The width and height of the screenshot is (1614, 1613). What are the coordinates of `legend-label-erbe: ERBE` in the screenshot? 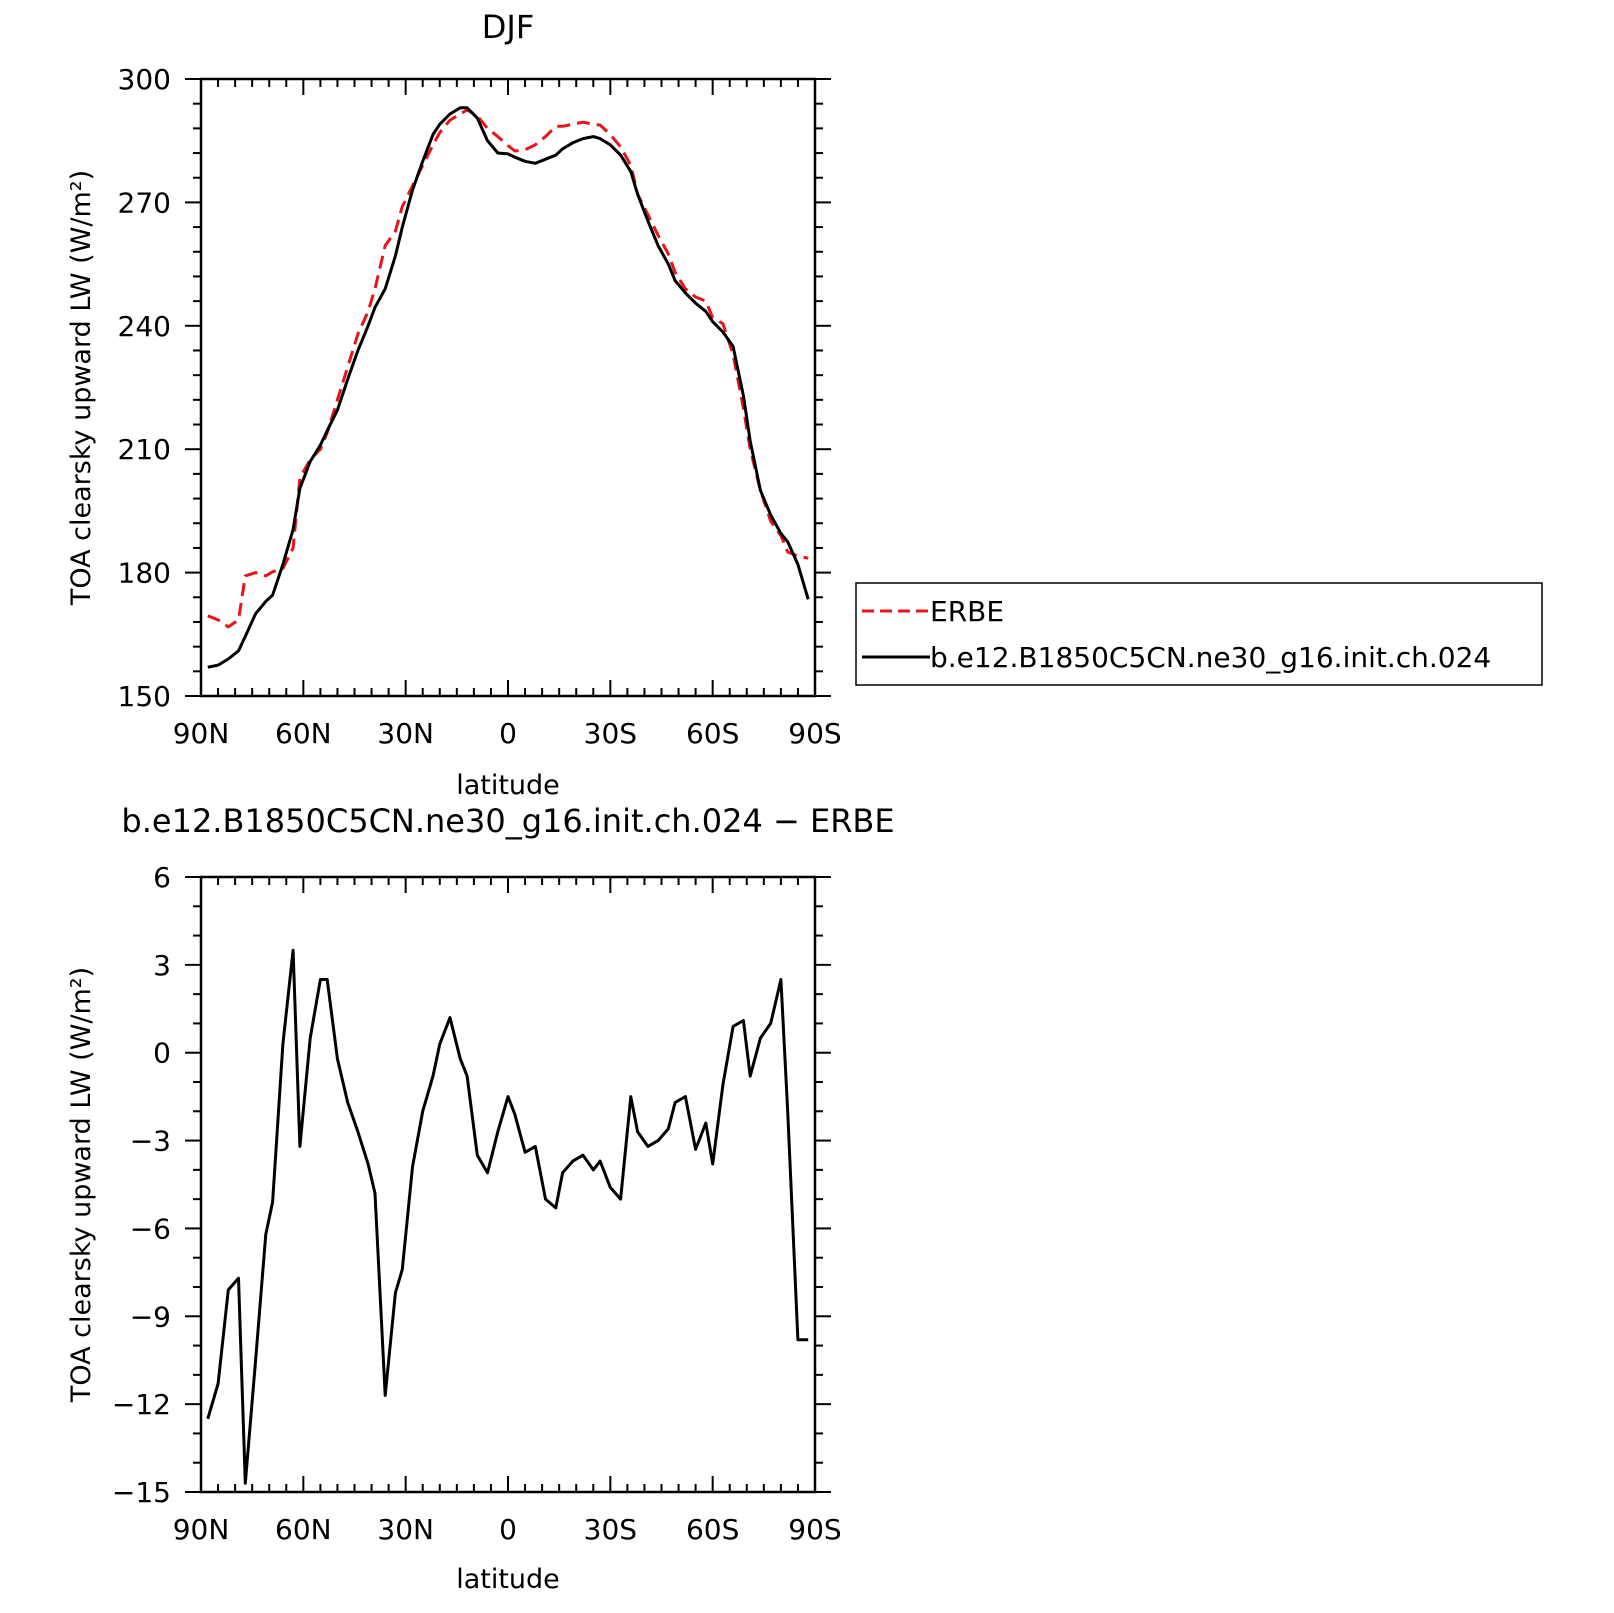 It's located at (967, 611).